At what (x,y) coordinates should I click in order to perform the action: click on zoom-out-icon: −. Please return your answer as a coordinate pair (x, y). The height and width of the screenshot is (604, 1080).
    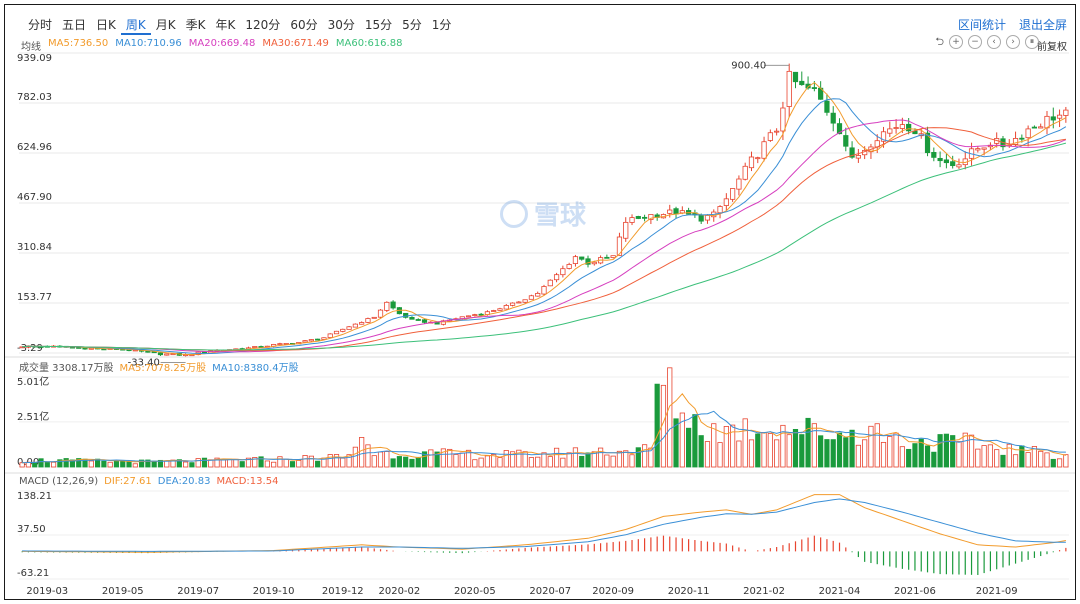
    Looking at the image, I should click on (975, 42).